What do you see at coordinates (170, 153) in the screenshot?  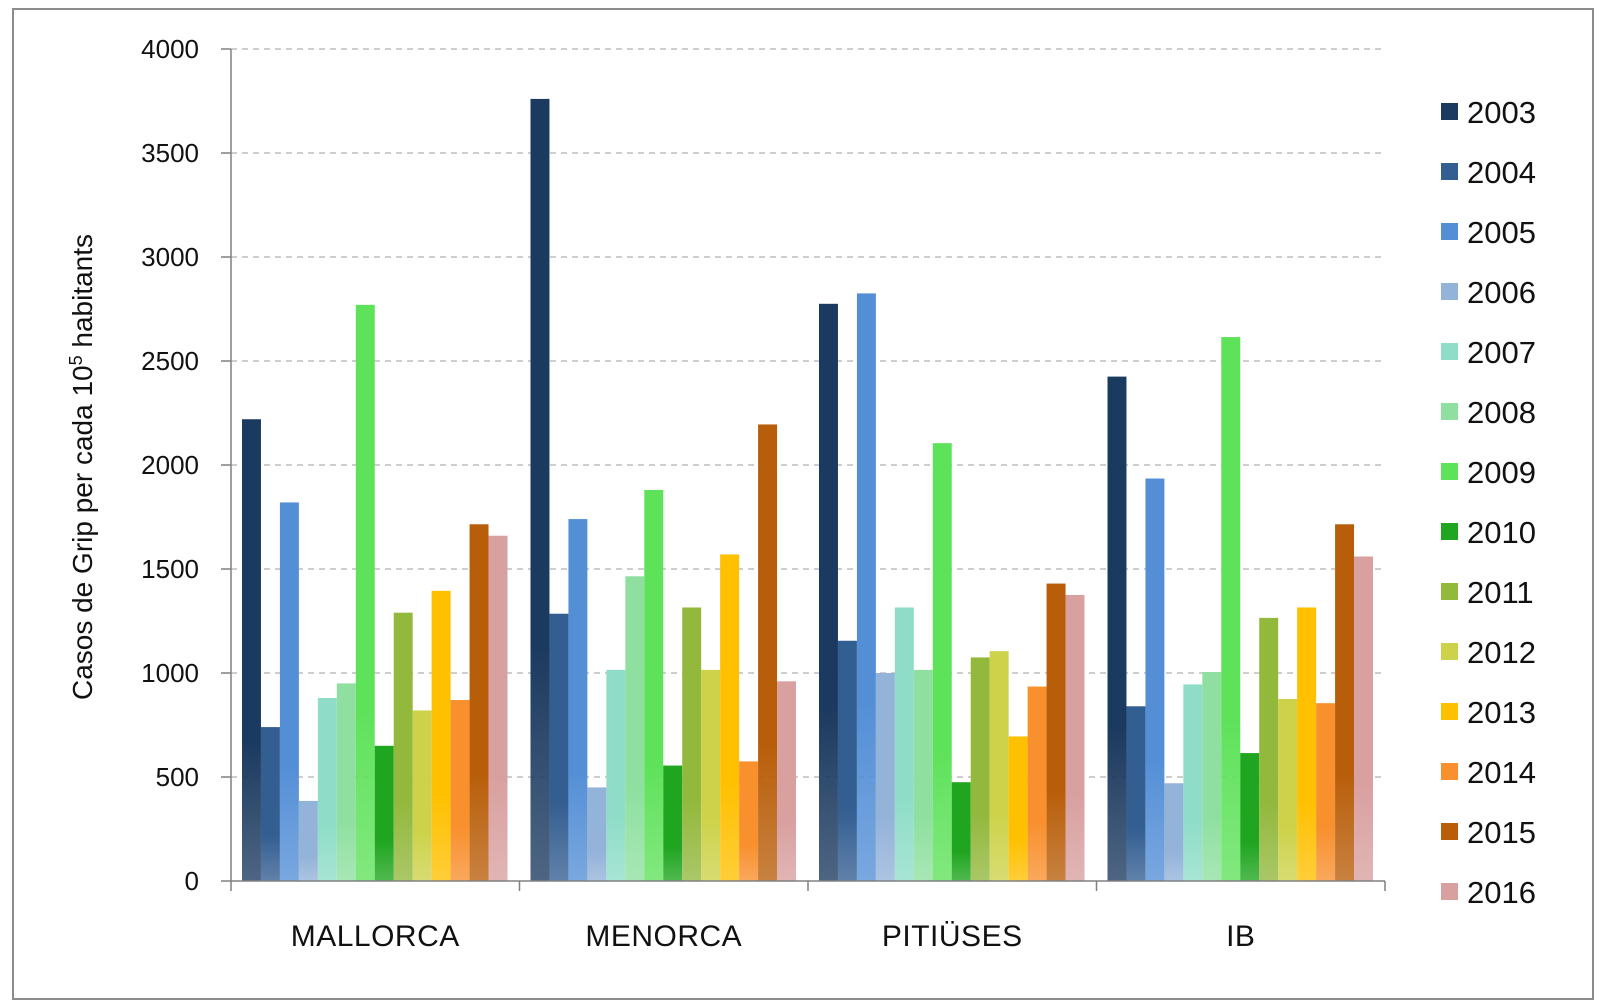 I see `y-tick-label: 3500` at bounding box center [170, 153].